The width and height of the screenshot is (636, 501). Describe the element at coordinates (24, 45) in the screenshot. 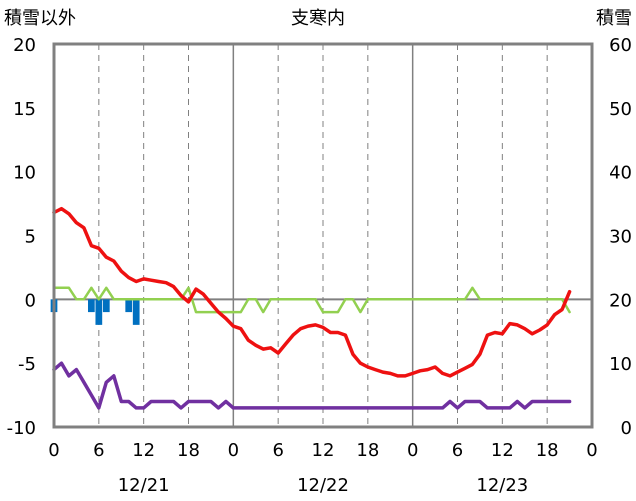

I see `left-tick-label: 20` at that location.